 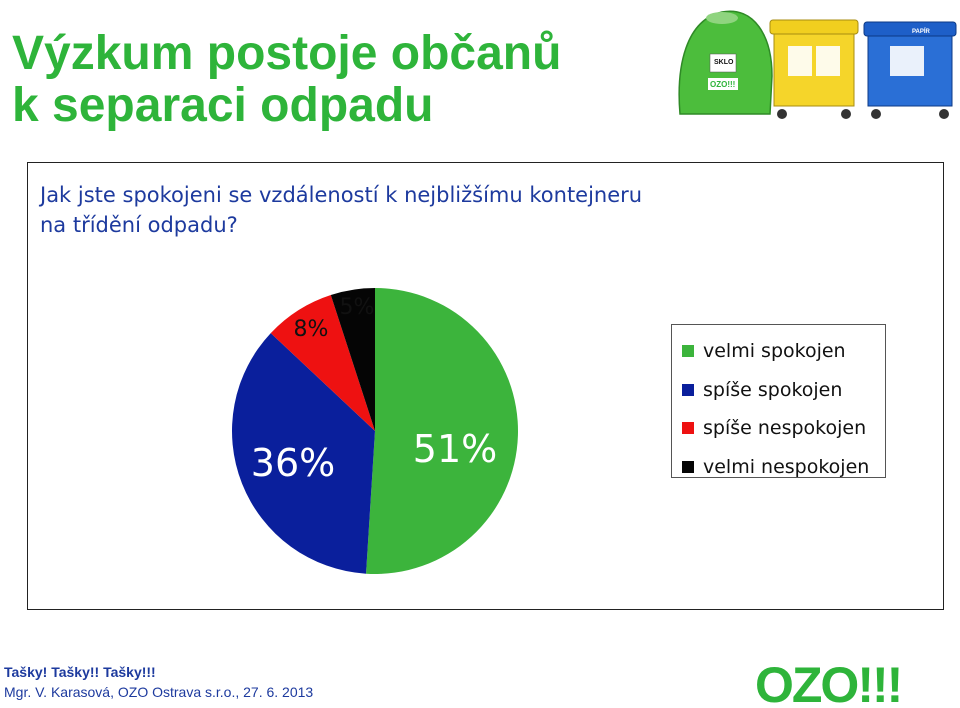 I want to click on pie-label-1: 36%, so click(x=293, y=463).